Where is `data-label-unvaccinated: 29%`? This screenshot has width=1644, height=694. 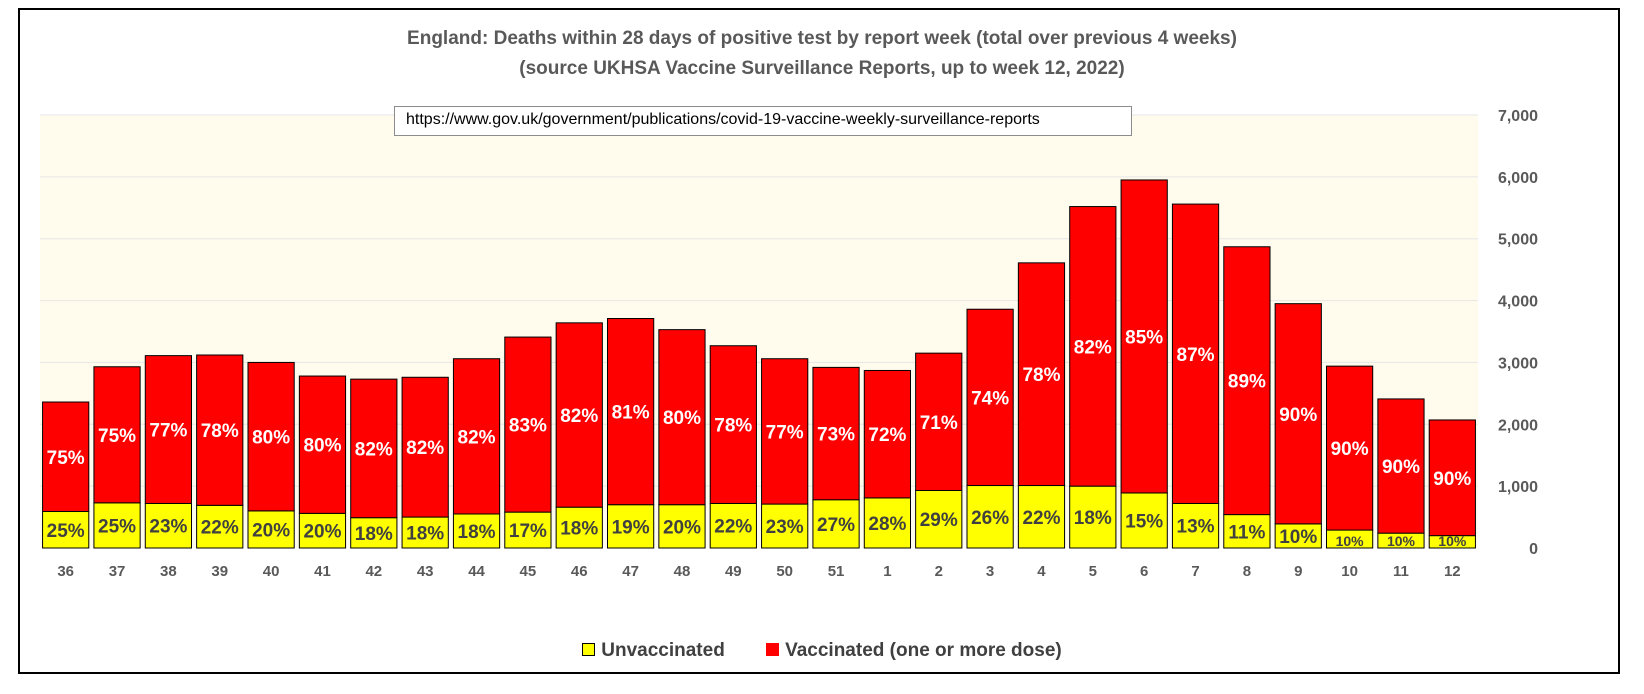
data-label-unvaccinated: 29% is located at coordinates (939, 520).